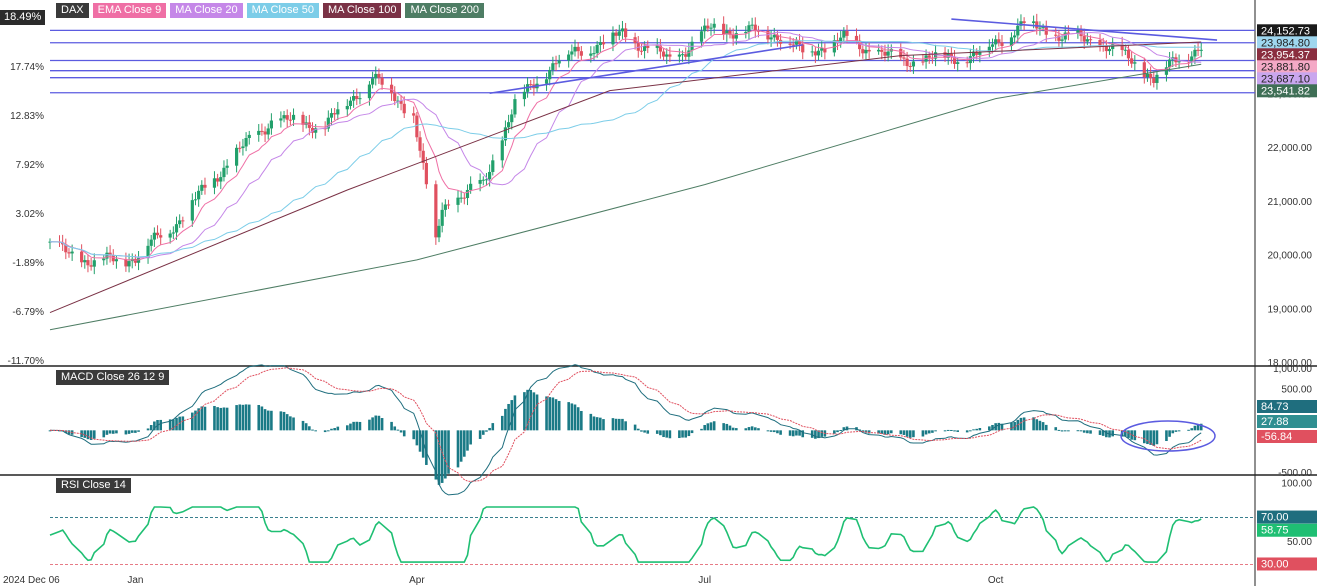  I want to click on price-tag-label: 23,541.82, so click(1285, 91).